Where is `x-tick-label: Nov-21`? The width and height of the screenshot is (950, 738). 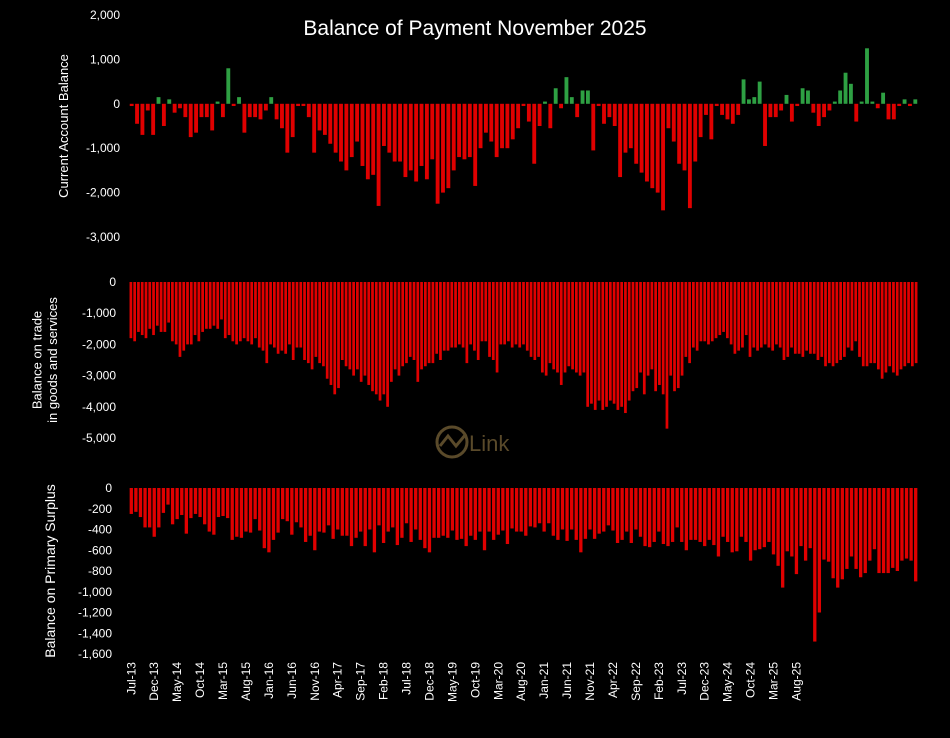
x-tick-label: Nov-21 is located at coordinates (590, 681).